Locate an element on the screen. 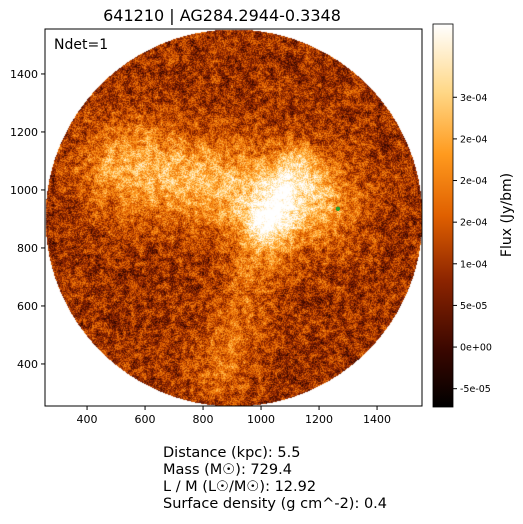  mass-text: Mass (M☉): 729.4 is located at coordinates (227, 470).